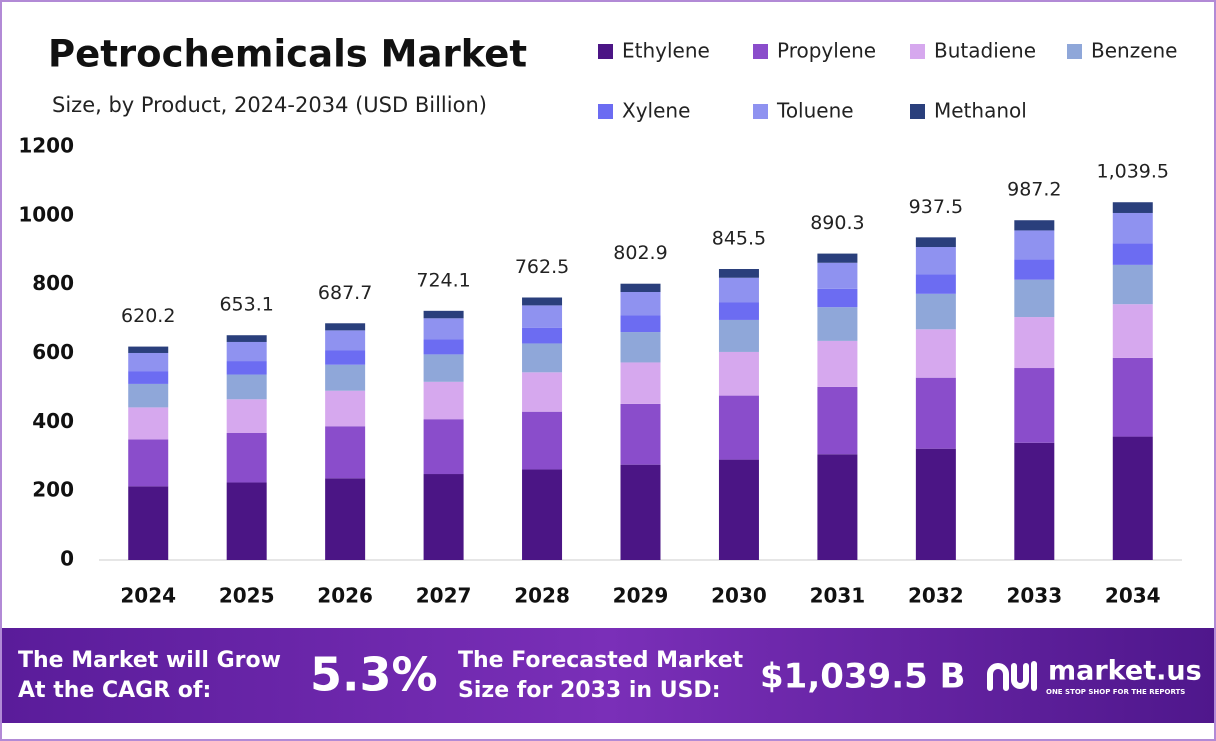 The width and height of the screenshot is (1216, 741). Describe the element at coordinates (936, 596) in the screenshot. I see `x-tick-label: 2032` at that location.